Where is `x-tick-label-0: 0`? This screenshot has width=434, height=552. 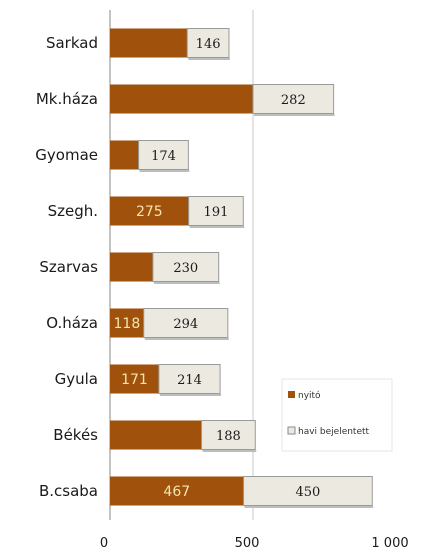
x-tick-label-0: 0 is located at coordinates (104, 543).